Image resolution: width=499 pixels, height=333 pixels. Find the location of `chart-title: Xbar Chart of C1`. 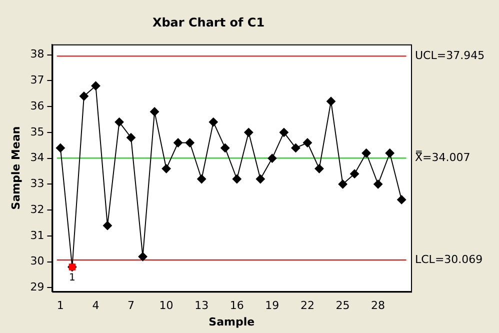

chart-title: Xbar Chart of C1 is located at coordinates (208, 22).